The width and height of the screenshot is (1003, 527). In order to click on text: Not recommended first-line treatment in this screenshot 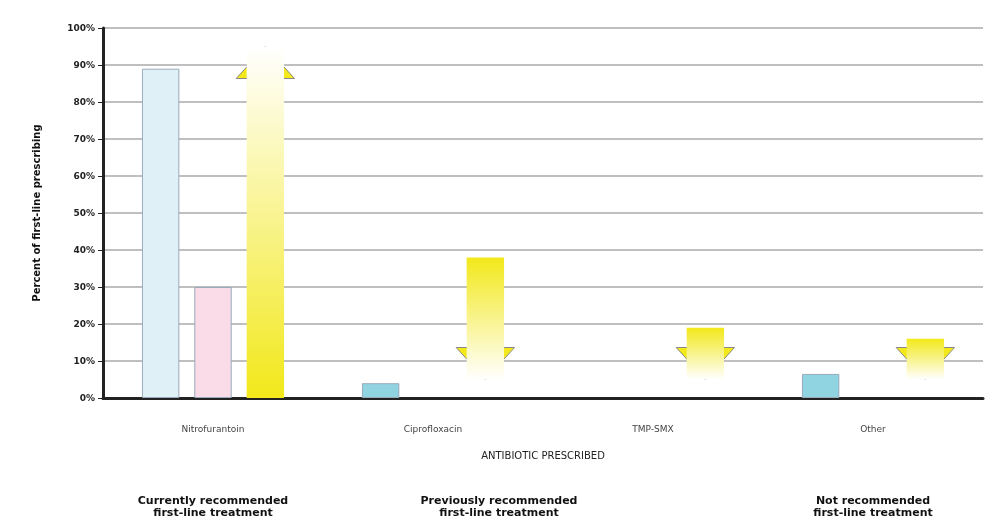, I will do `click(873, 506)`.